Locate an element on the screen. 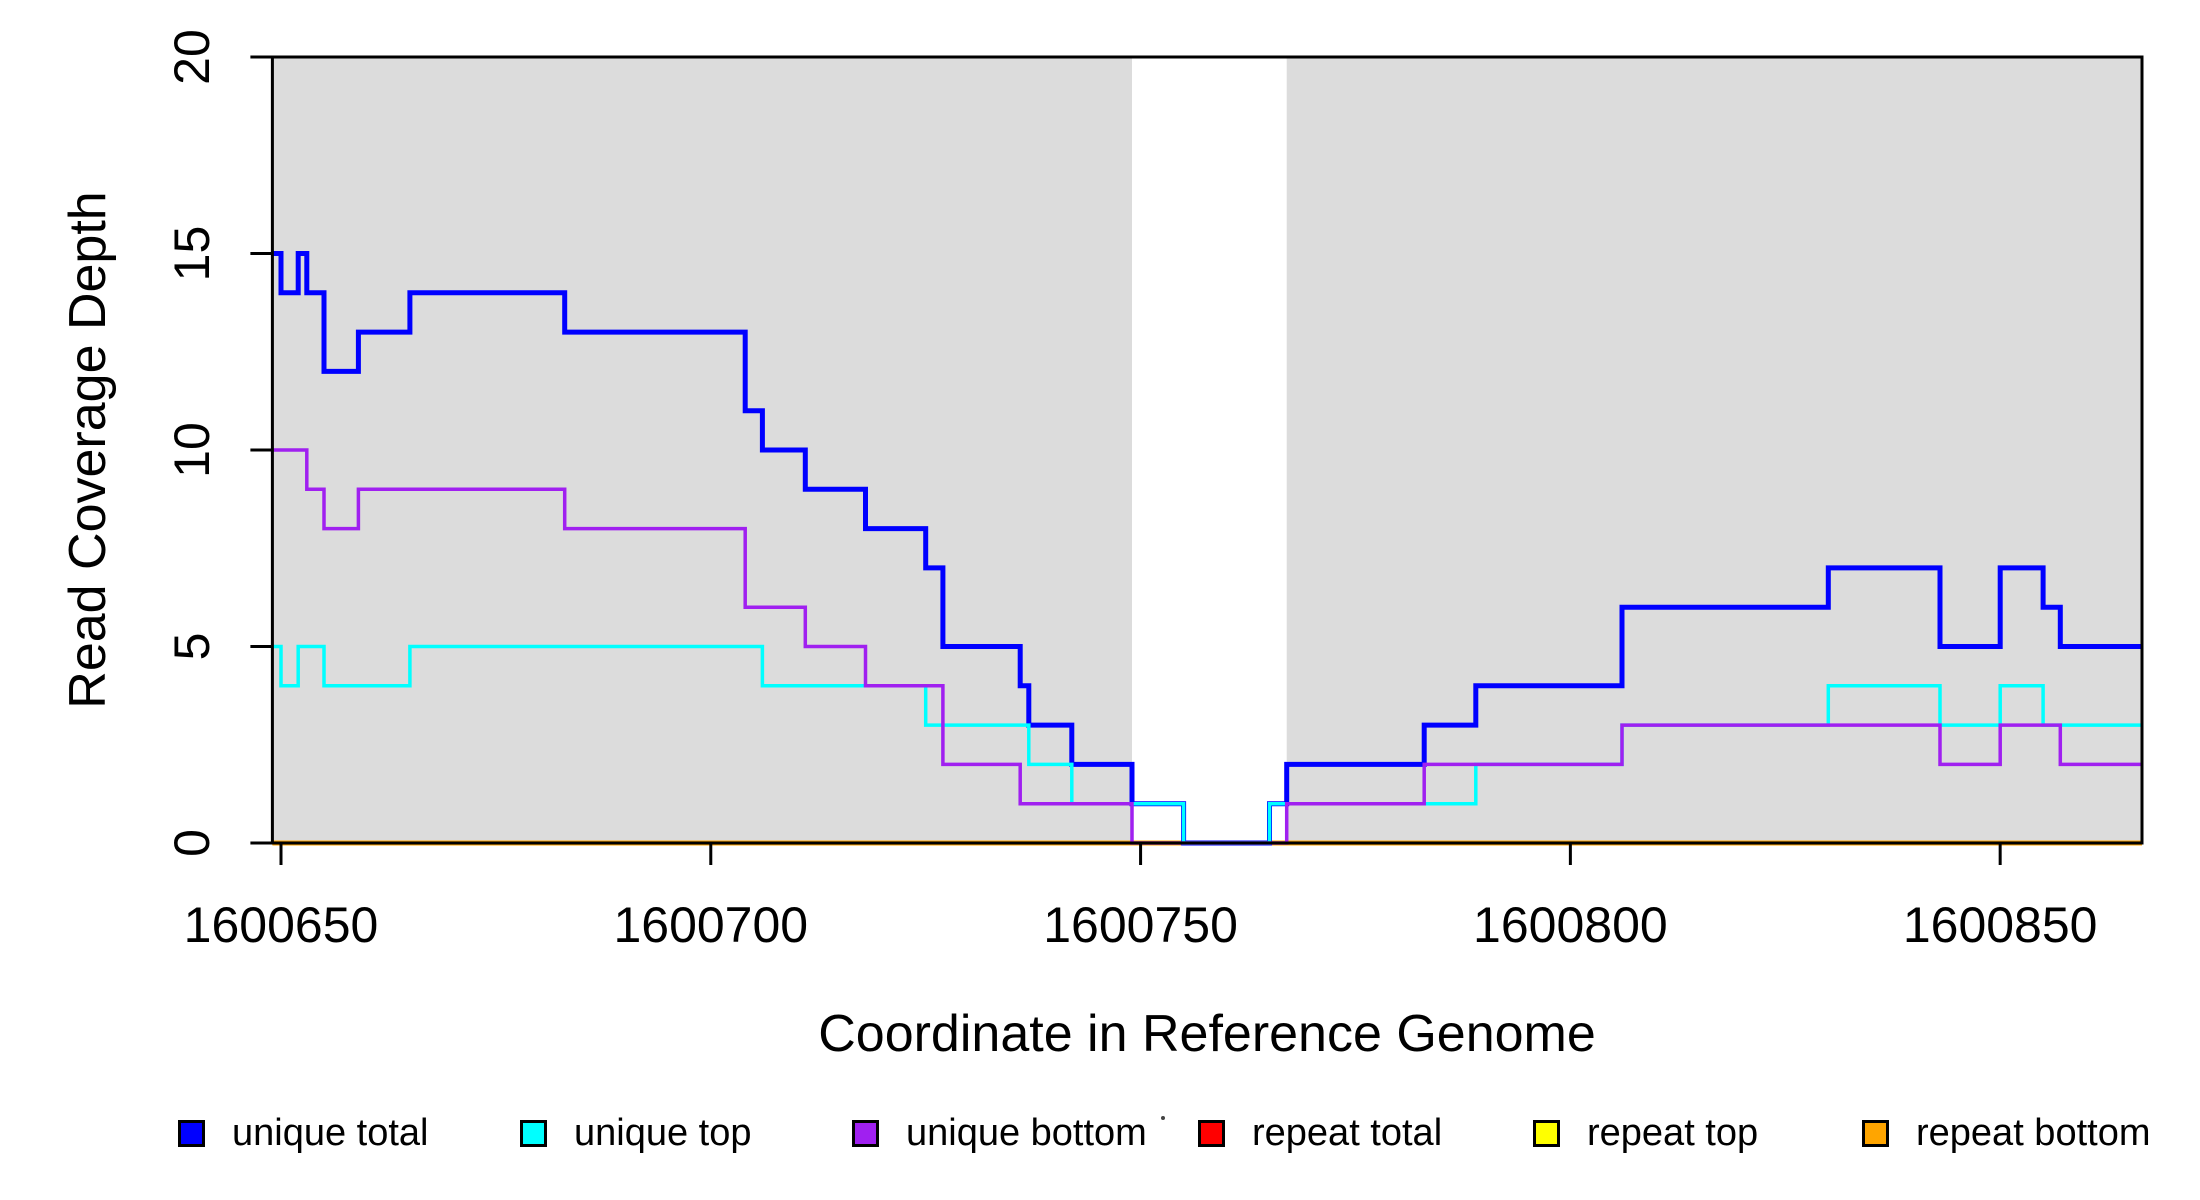 Image resolution: width=2200 pixels, height=1200 pixels. y-tick-label: 10 is located at coordinates (192, 450).